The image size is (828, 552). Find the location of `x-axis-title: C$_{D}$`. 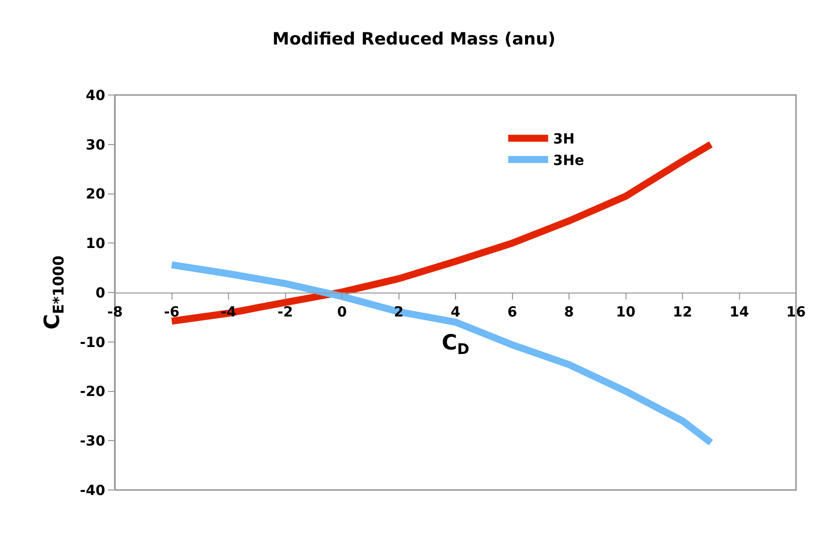

x-axis-title: C$_{D}$ is located at coordinates (456, 344).